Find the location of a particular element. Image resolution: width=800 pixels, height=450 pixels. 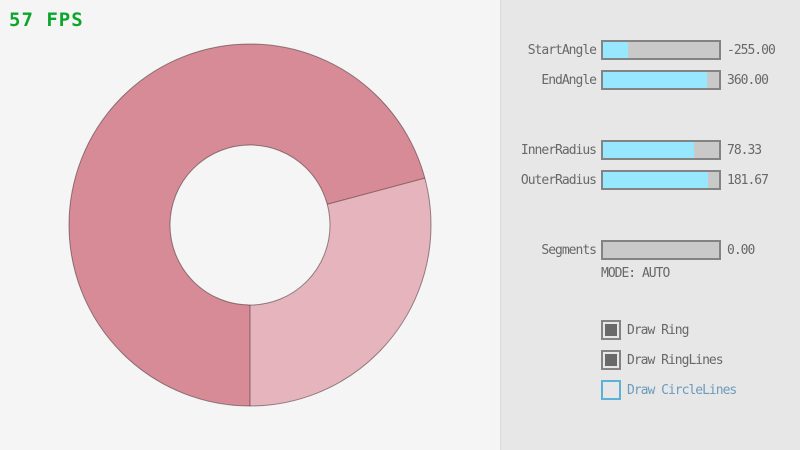

segments-slider is located at coordinates (661, 250).